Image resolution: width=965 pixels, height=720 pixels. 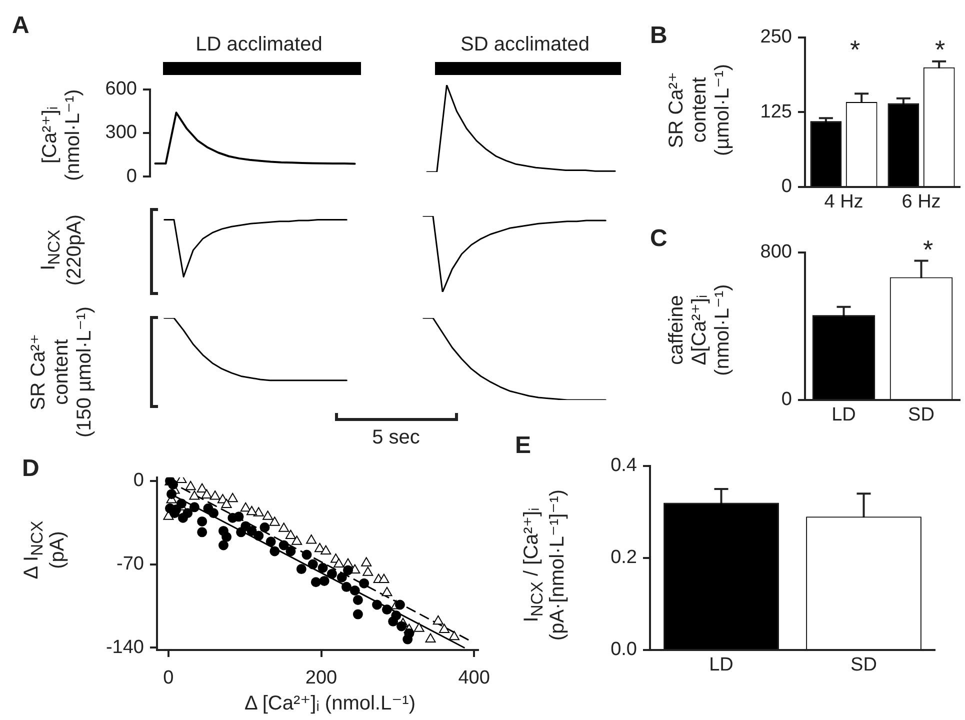 What do you see at coordinates (168, 678) in the screenshot?
I see `x-tick-label: 0` at bounding box center [168, 678].